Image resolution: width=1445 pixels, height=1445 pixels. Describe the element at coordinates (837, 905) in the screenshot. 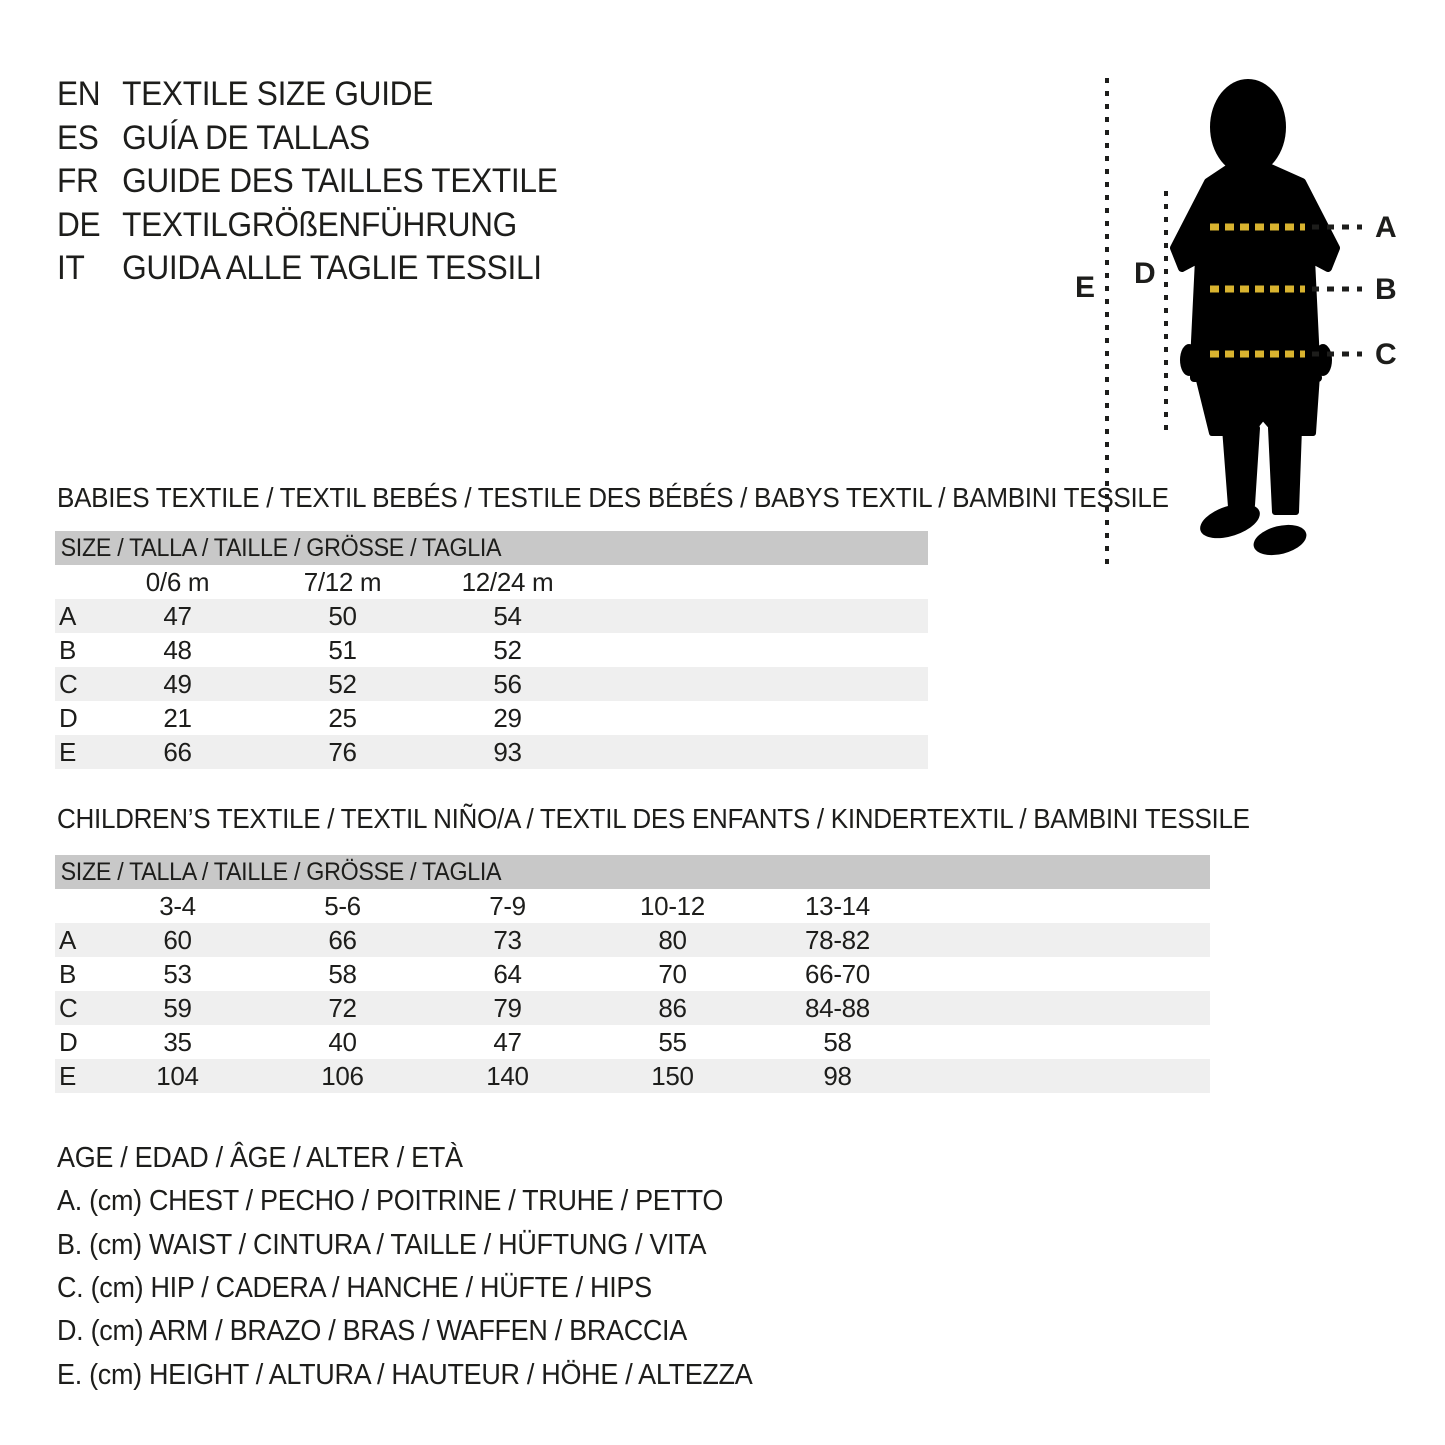

I see `column-label: 13-14` at that location.